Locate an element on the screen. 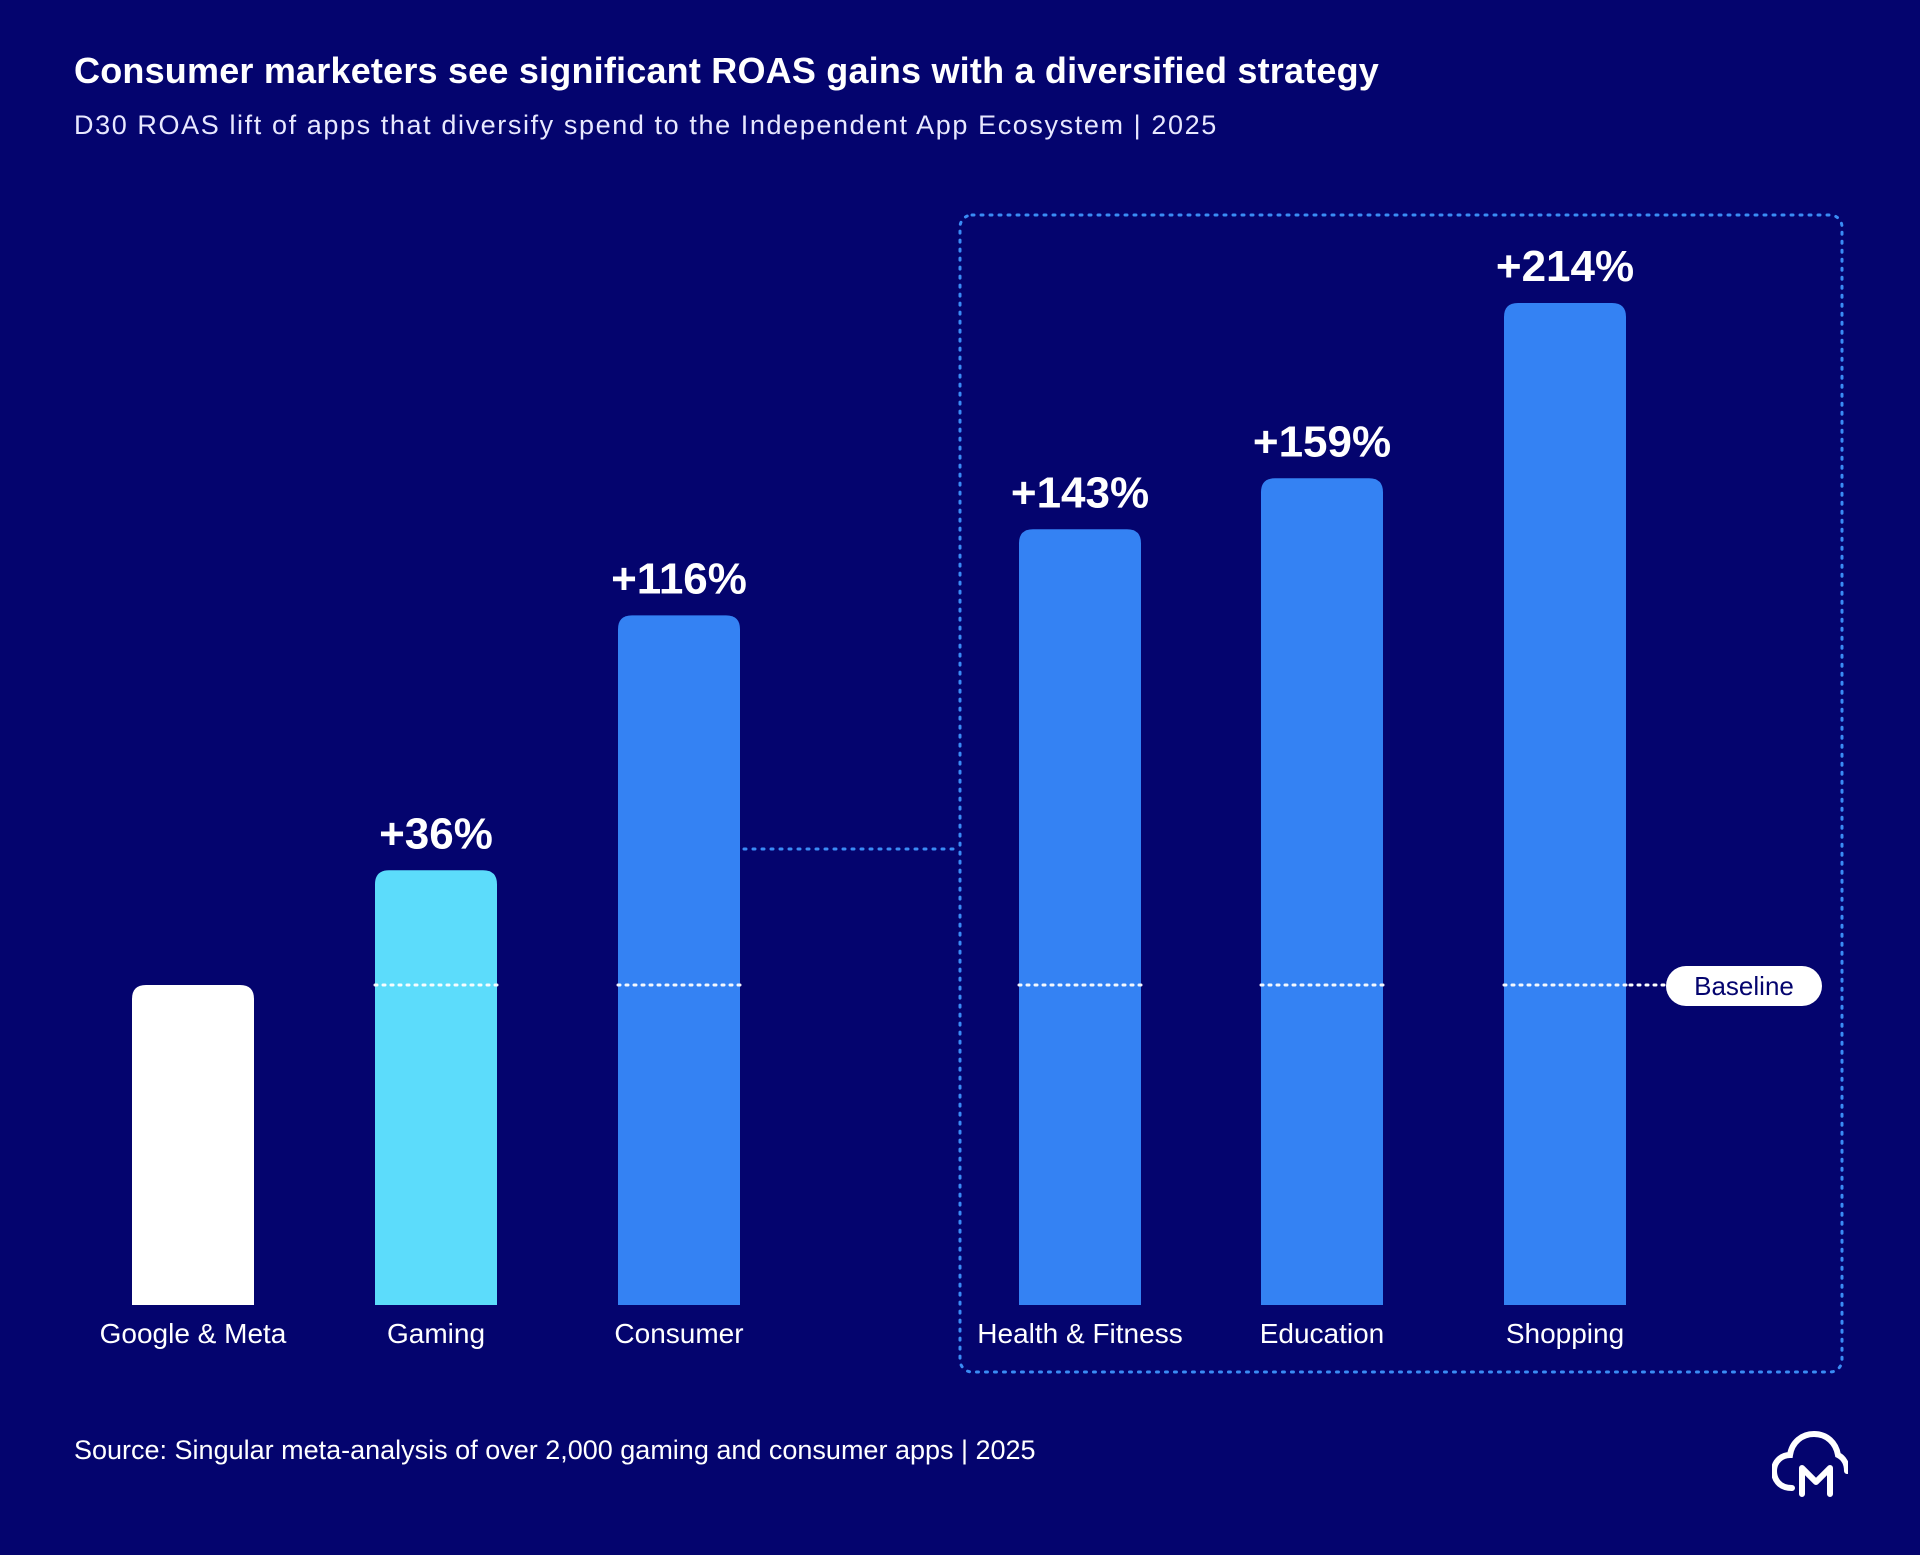 The width and height of the screenshot is (1920, 1555). value-label-education: +159% is located at coordinates (1322, 441).